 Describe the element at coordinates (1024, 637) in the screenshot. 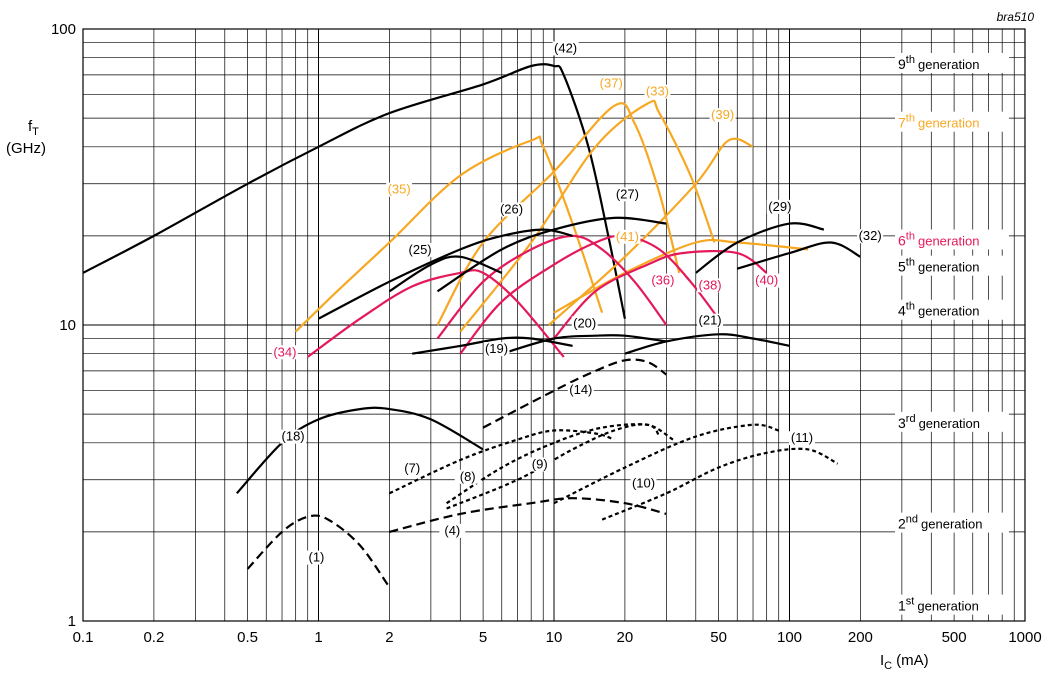

I see `x-tick-label: 1000` at that location.